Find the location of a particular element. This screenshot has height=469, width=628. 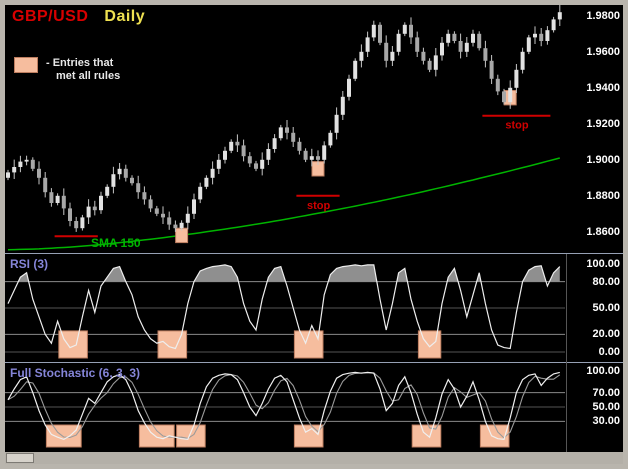

price-tick-label: 1.9800 is located at coordinates (603, 15).